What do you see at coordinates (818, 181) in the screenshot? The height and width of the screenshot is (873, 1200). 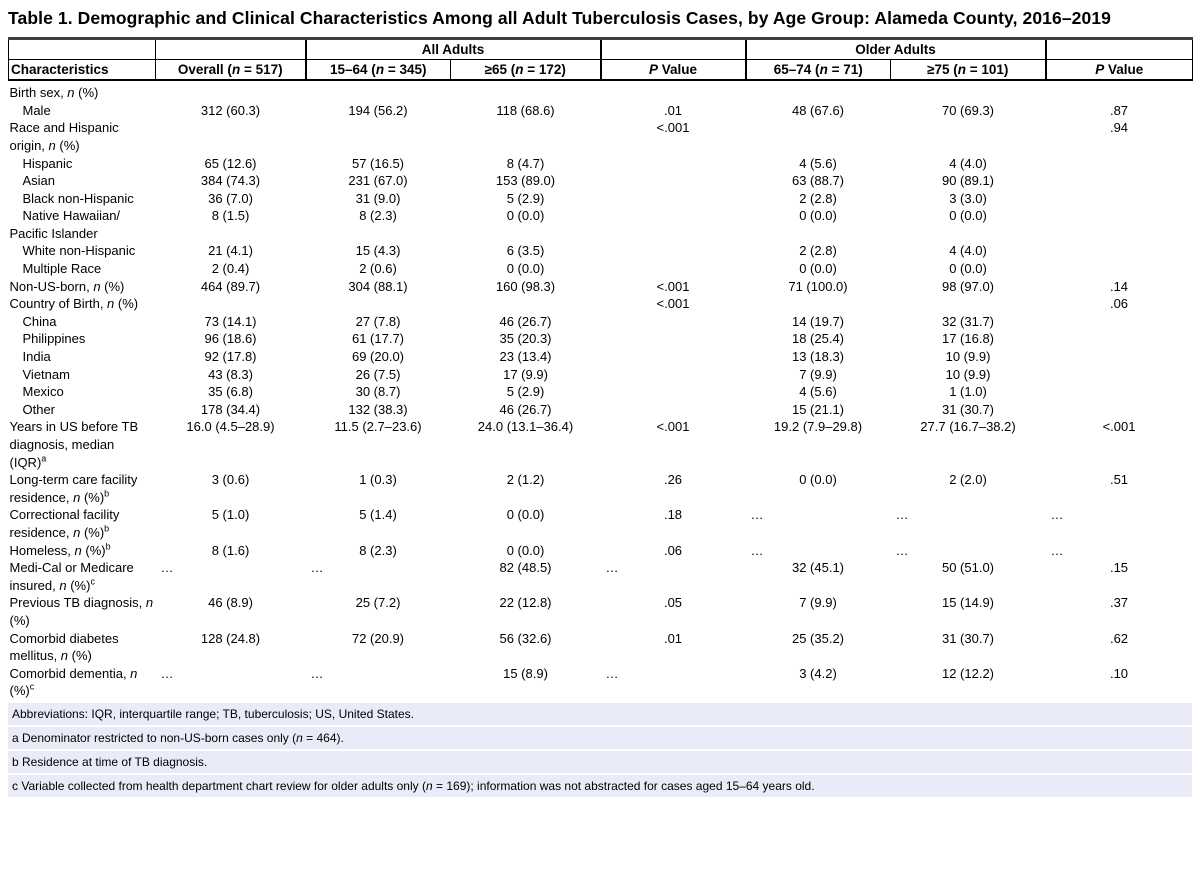 I see `cell-value: 63 (88.7)` at bounding box center [818, 181].